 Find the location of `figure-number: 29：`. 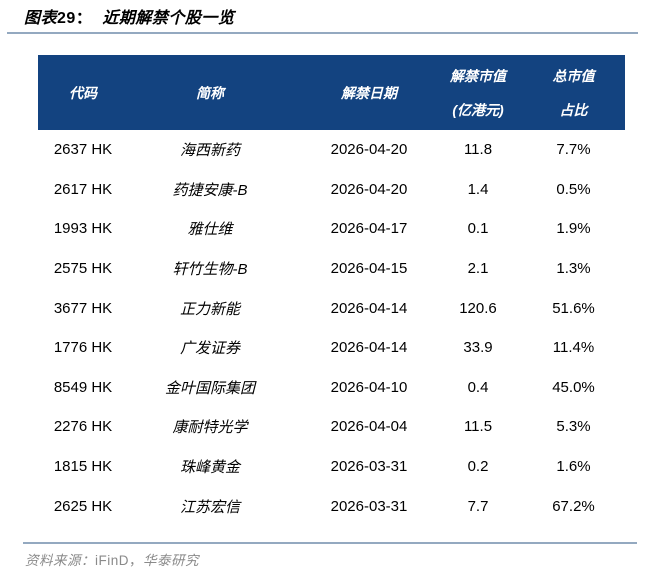

figure-number: 29： is located at coordinates (75, 18).